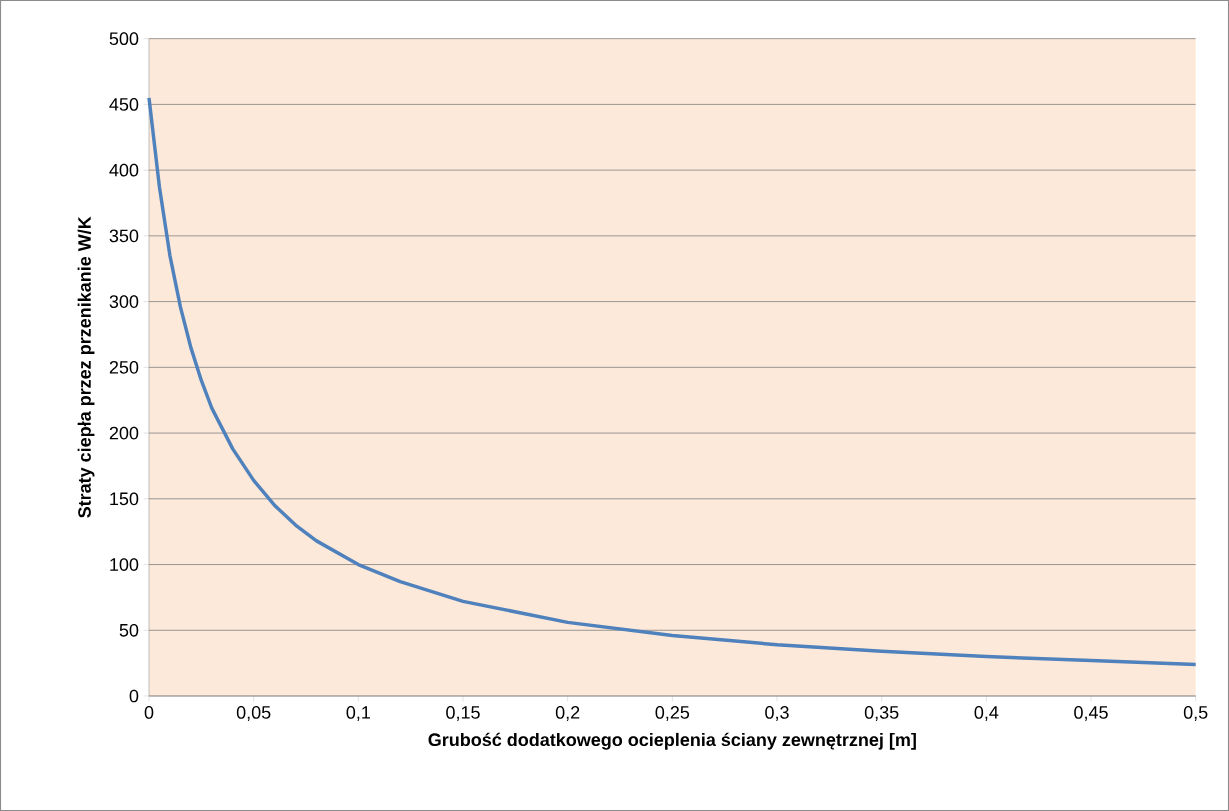 The width and height of the screenshot is (1229, 811). I want to click on y-tick-label: 250, so click(124, 367).